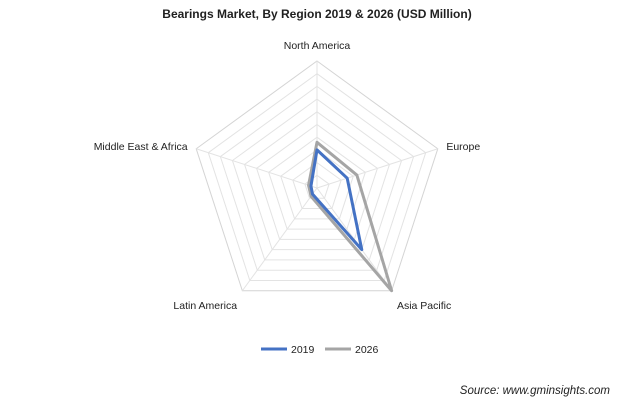 The image size is (634, 414). Describe the element at coordinates (303, 350) in the screenshot. I see `legend-label-2019: 2019` at that location.